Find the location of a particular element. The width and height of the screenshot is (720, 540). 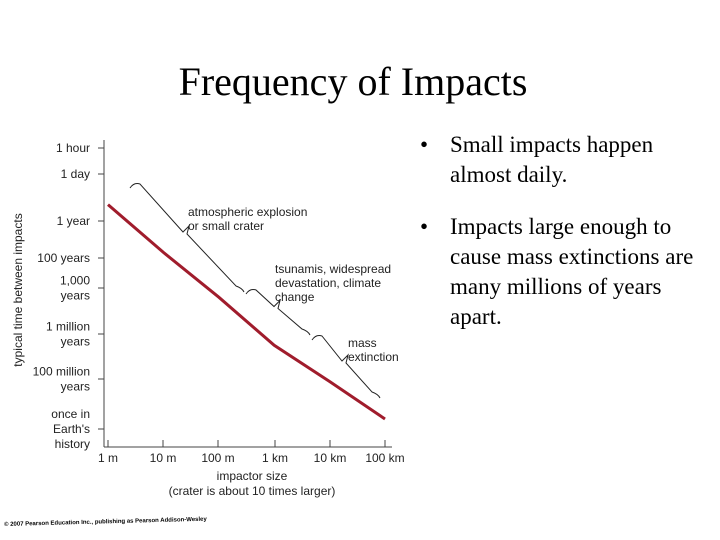

y-tick-label: once in is located at coordinates (70, 414).